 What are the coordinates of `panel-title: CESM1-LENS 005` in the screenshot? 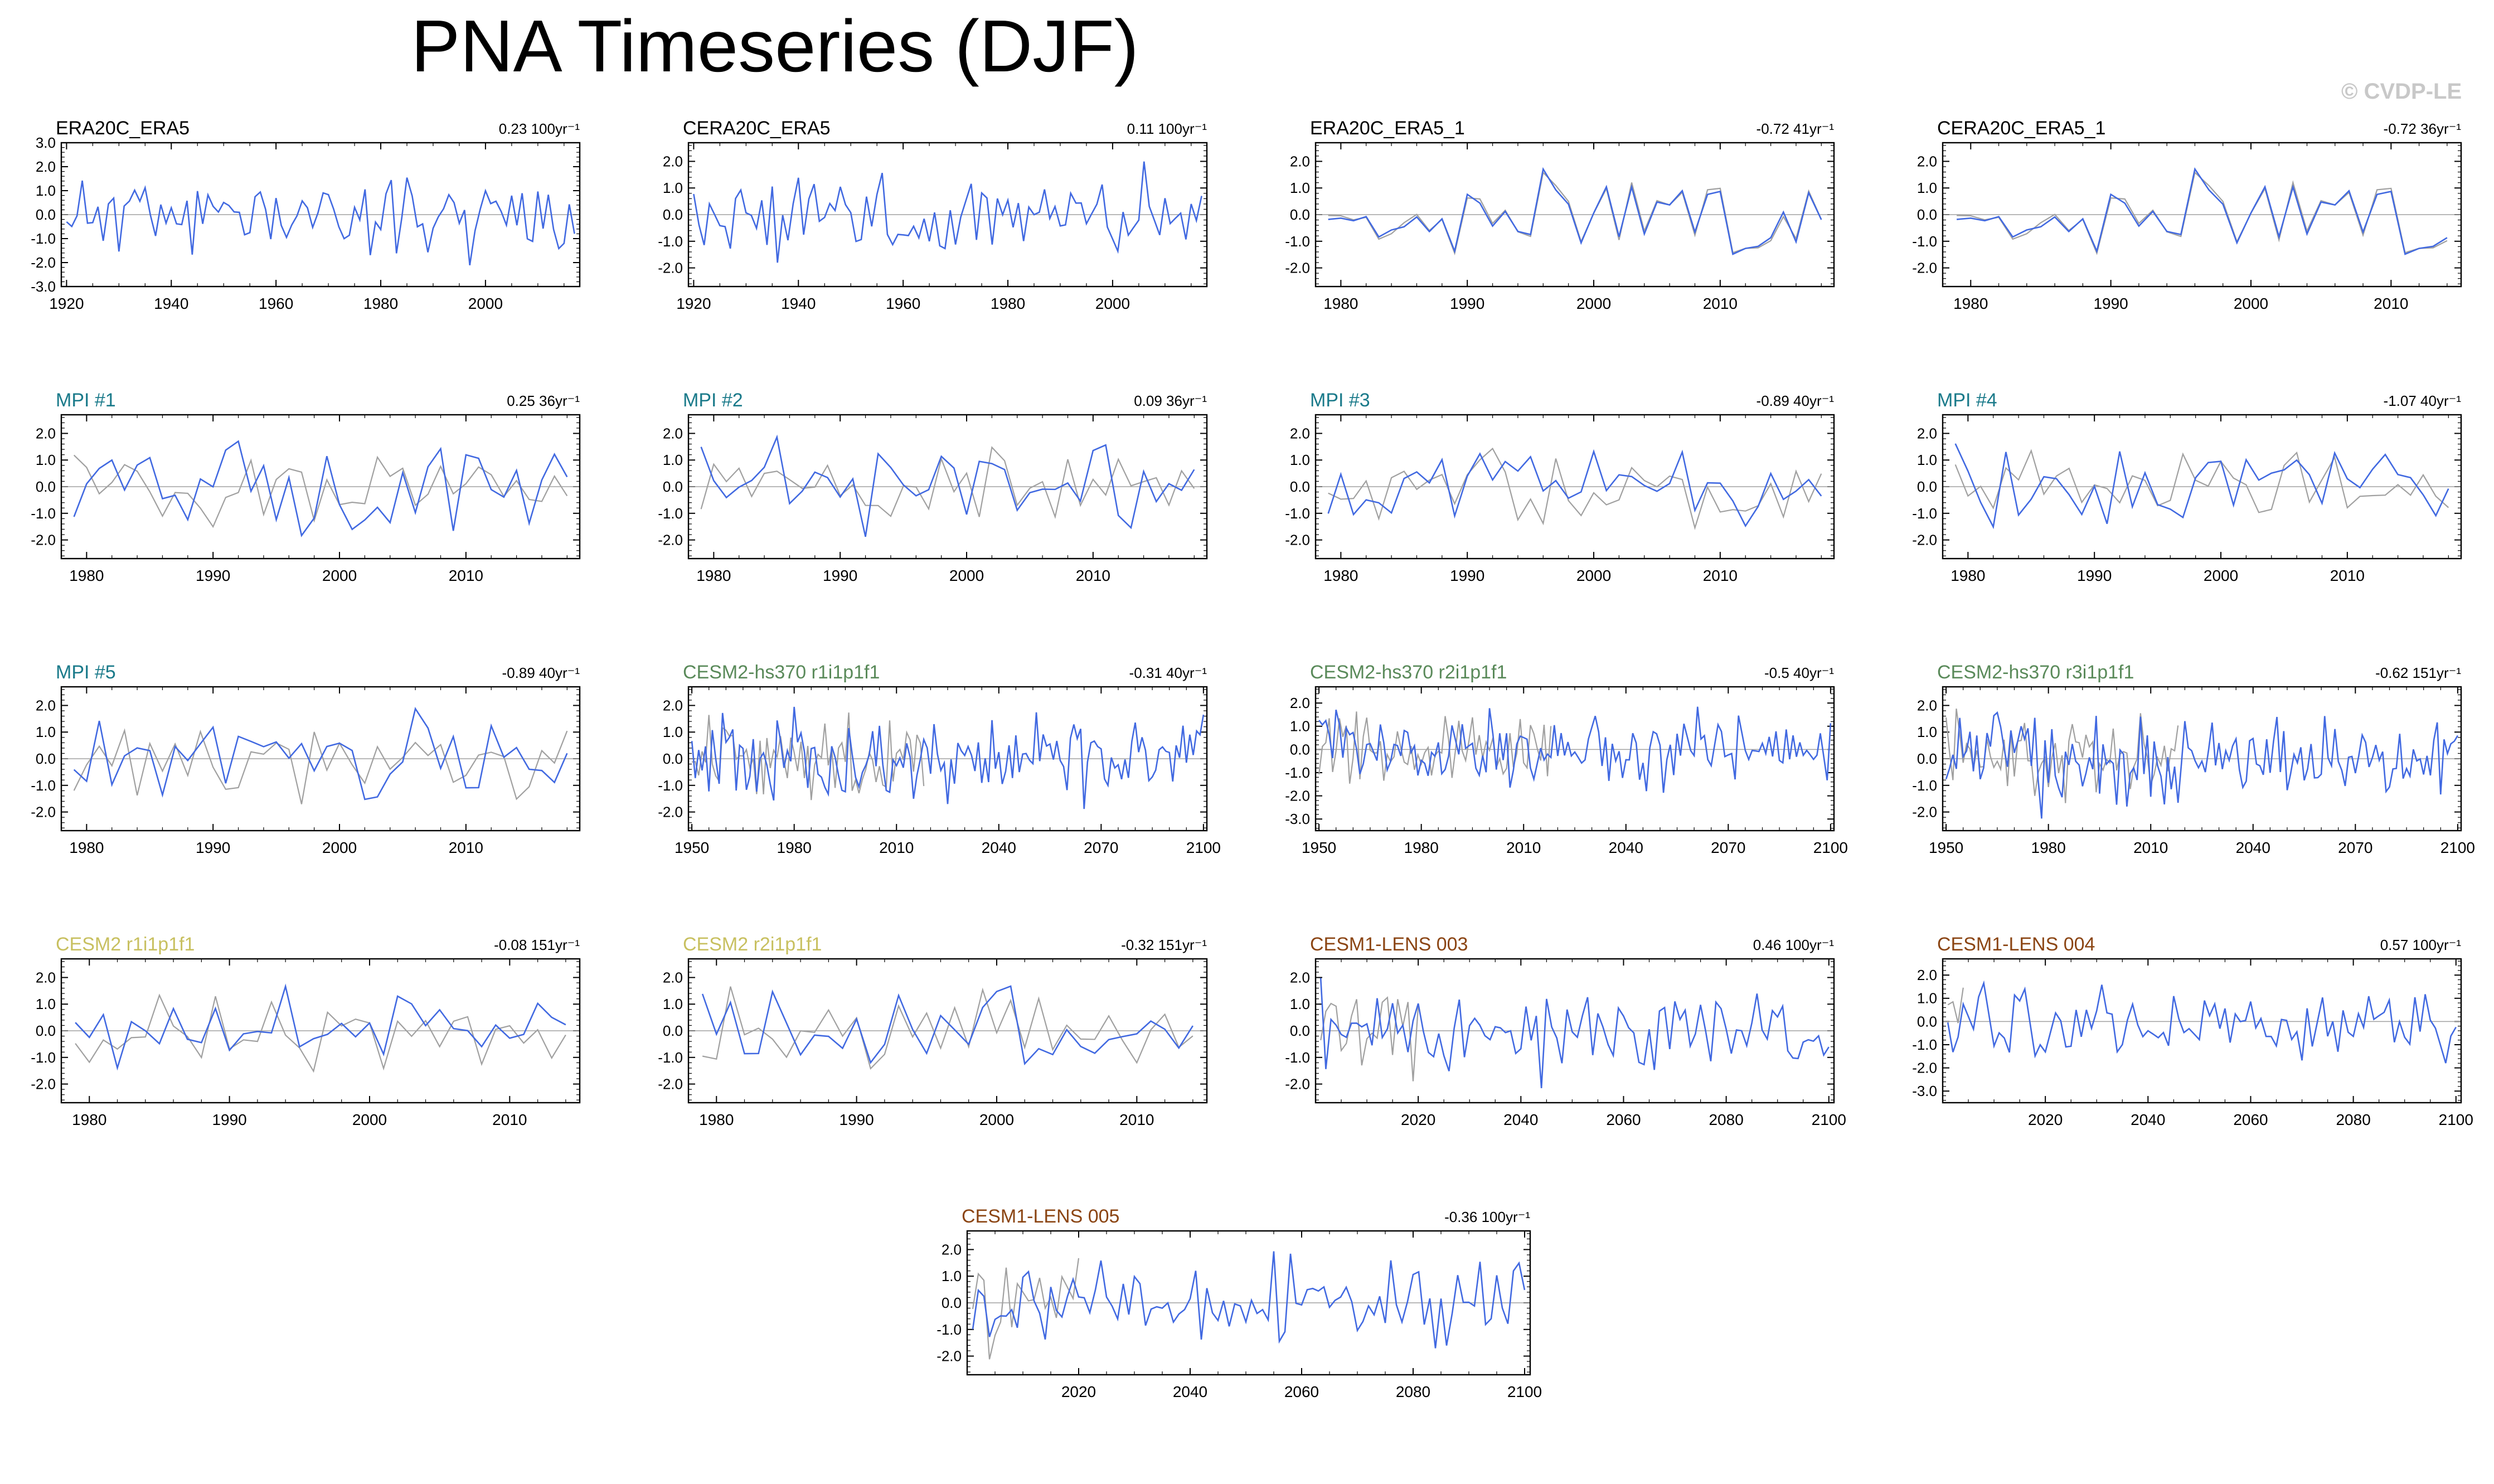 It's located at (1041, 1216).